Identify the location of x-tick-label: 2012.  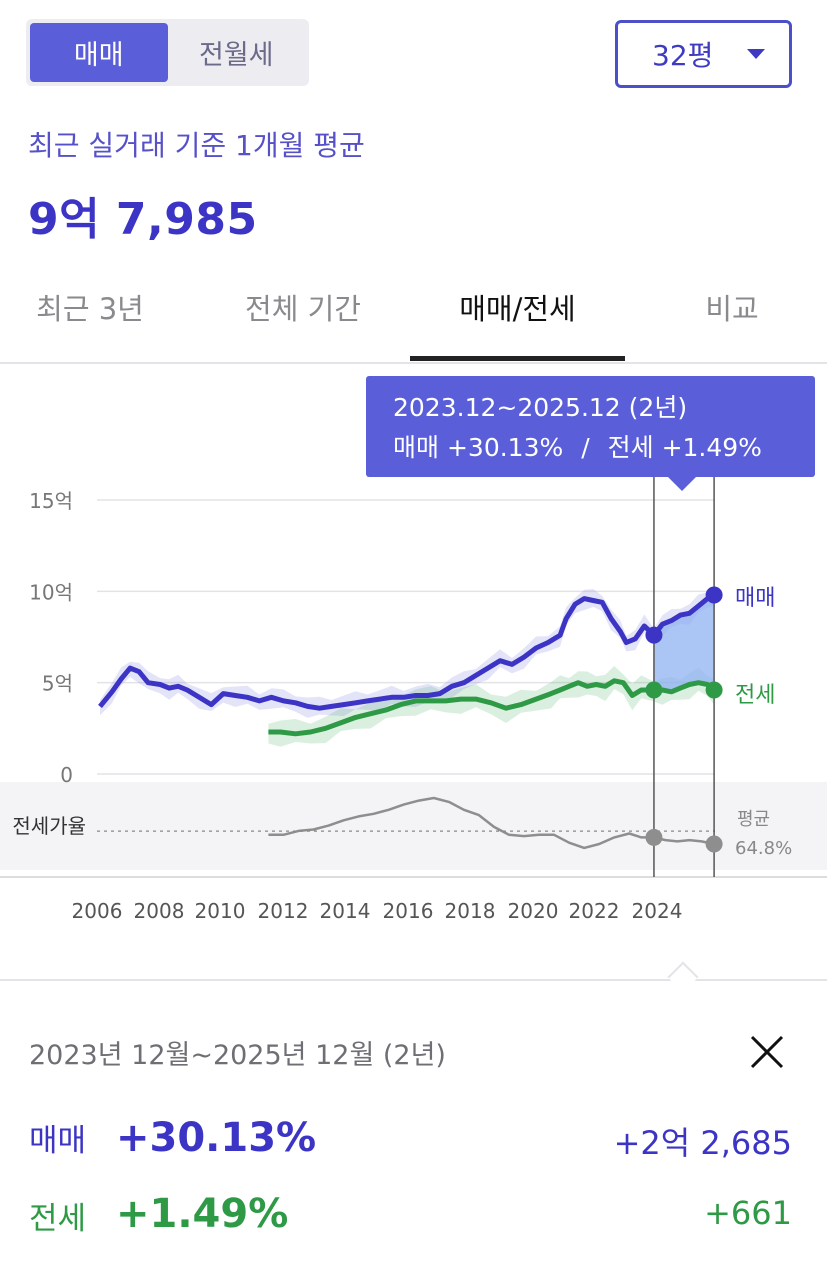
(283, 911).